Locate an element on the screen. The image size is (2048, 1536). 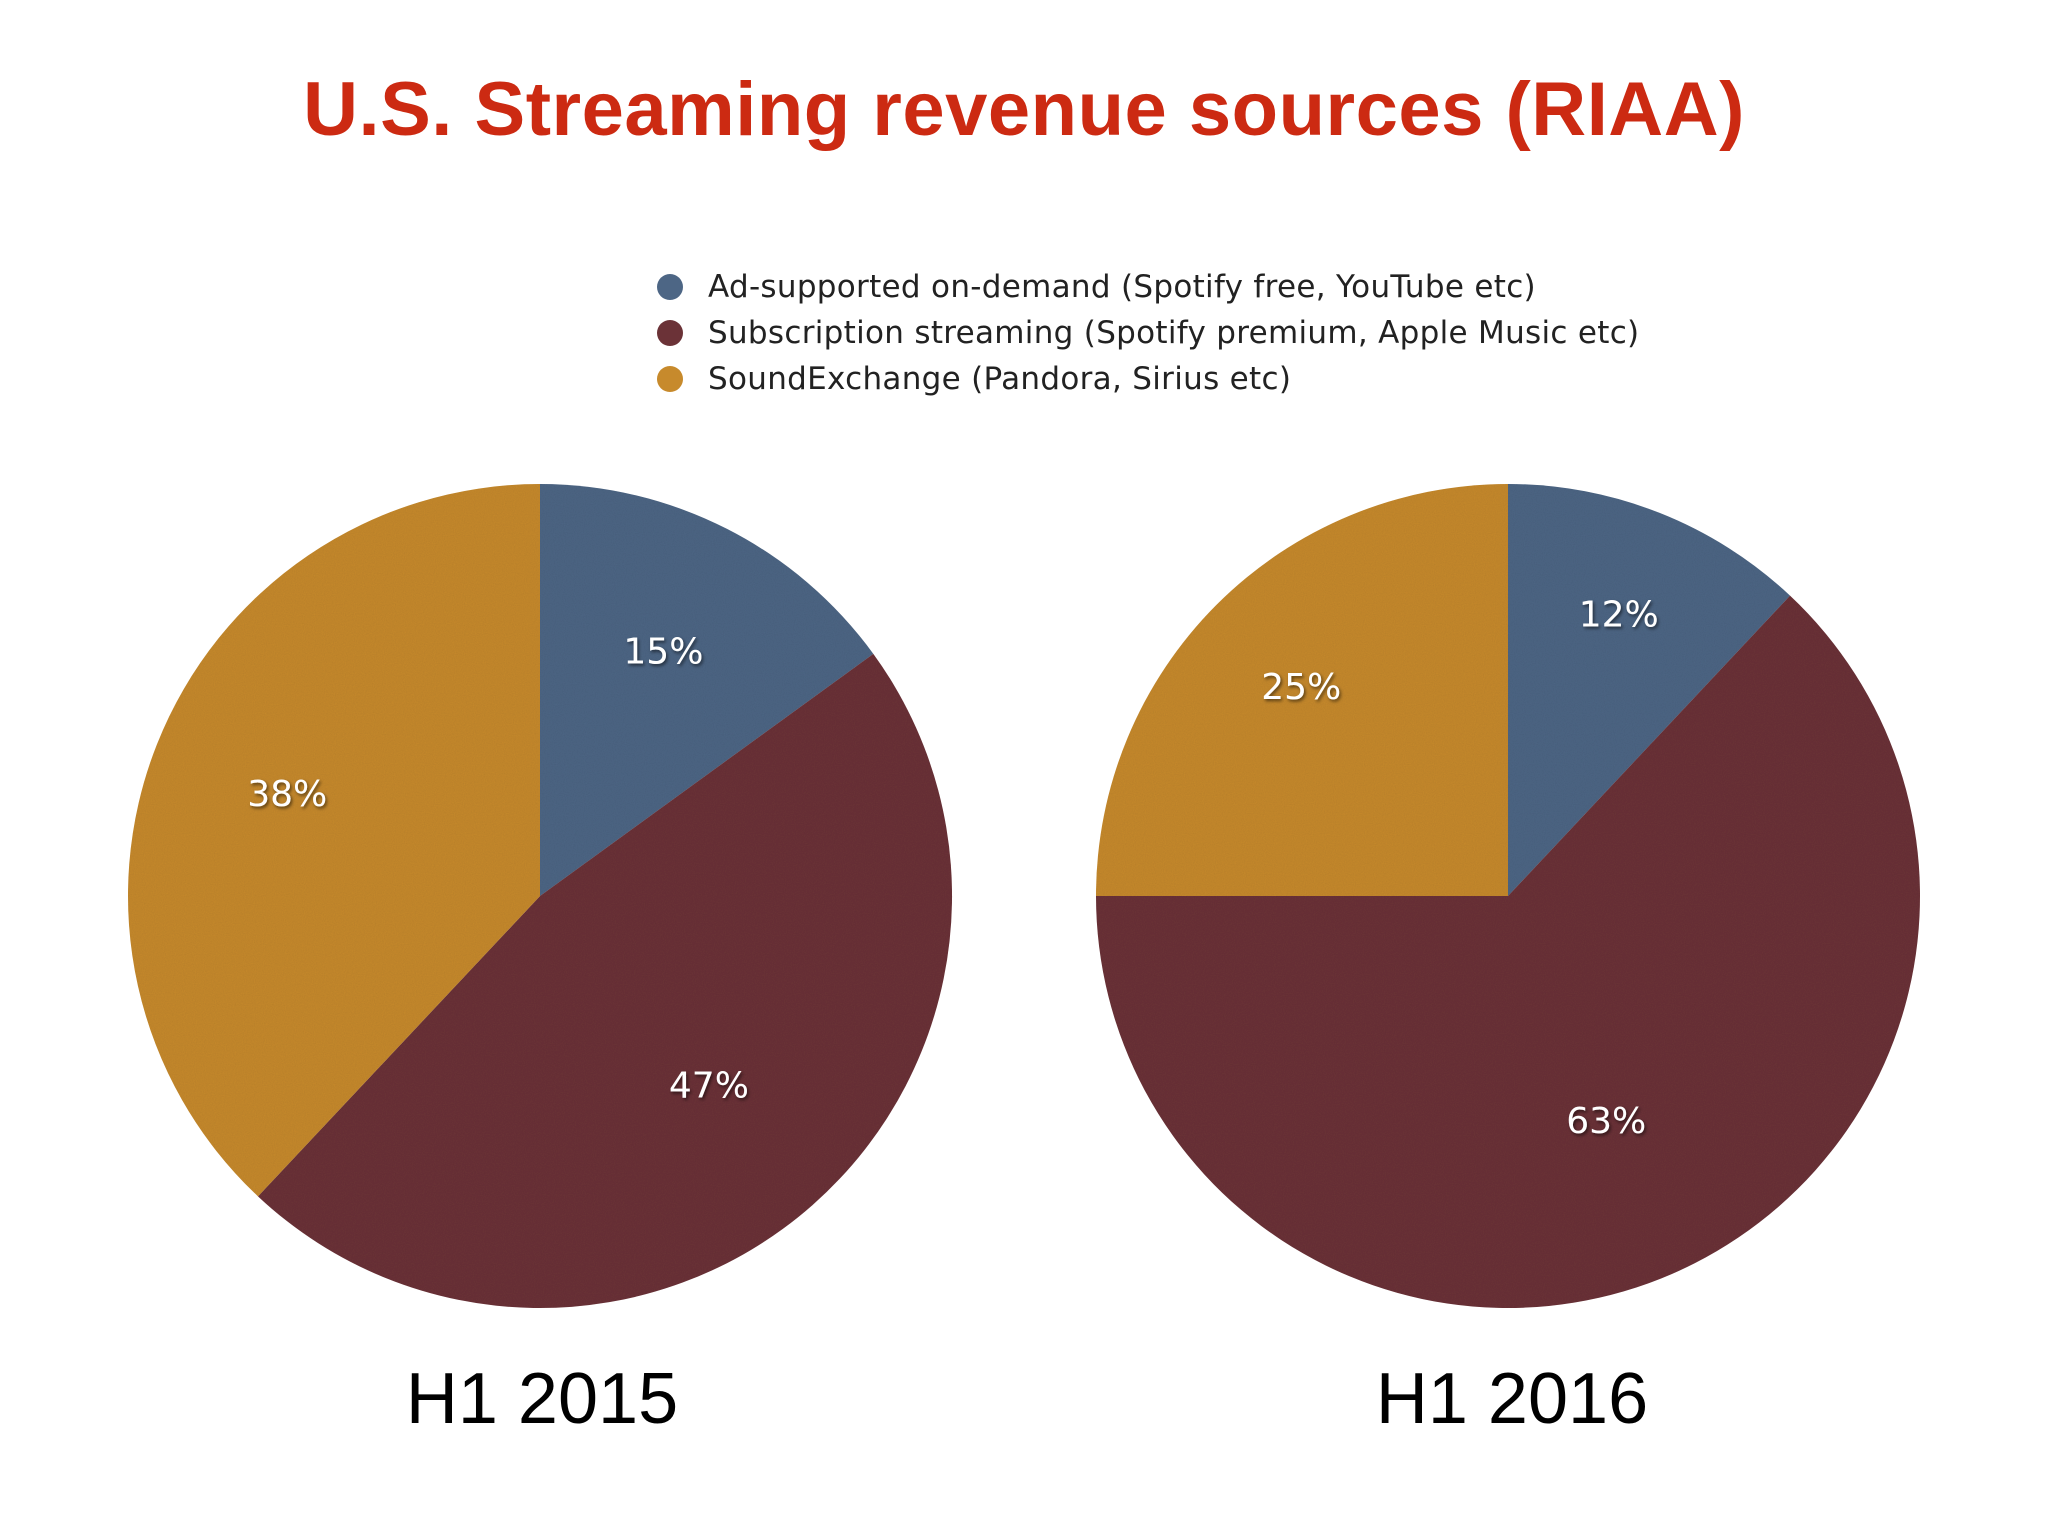
chart-title: U.S. Streaming revenue sources (RIAA) is located at coordinates (1024, 109).